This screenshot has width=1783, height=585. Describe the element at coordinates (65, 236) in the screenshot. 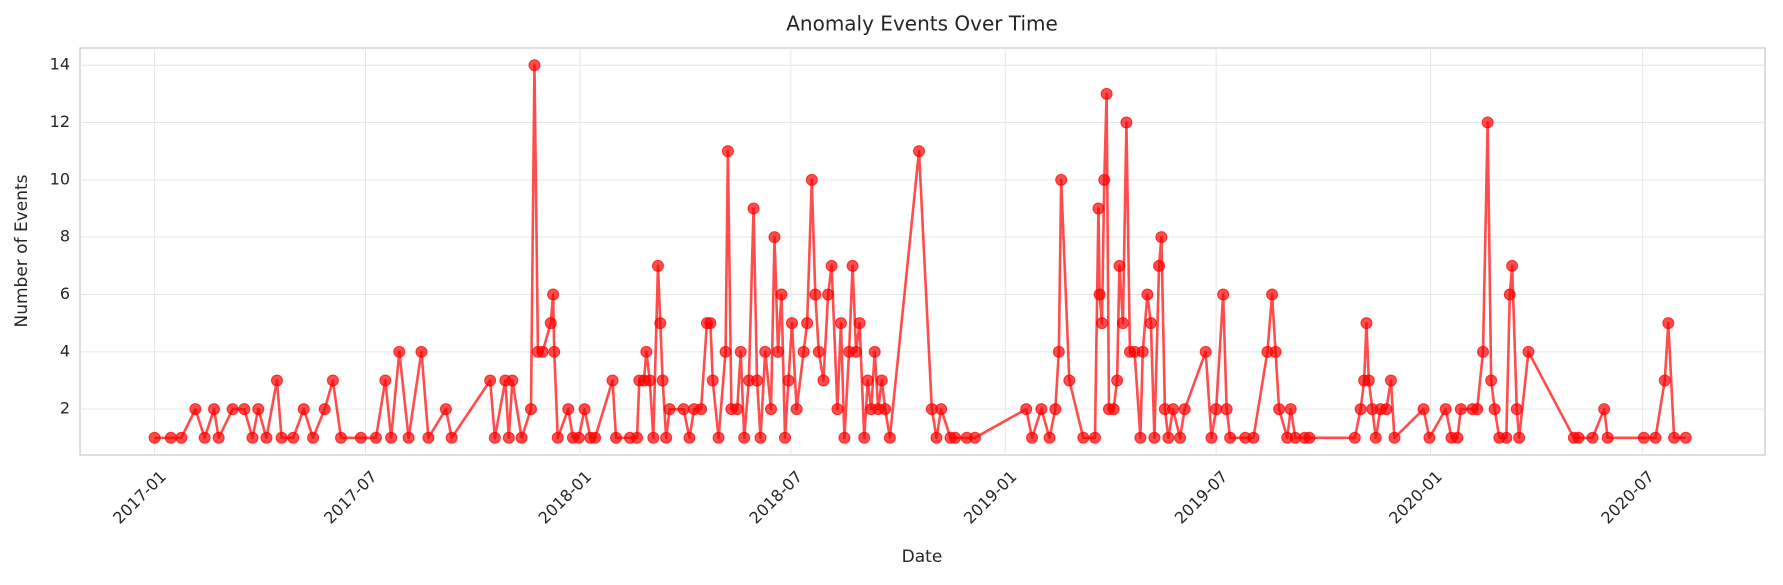

I see `y-tick-label: 8` at that location.